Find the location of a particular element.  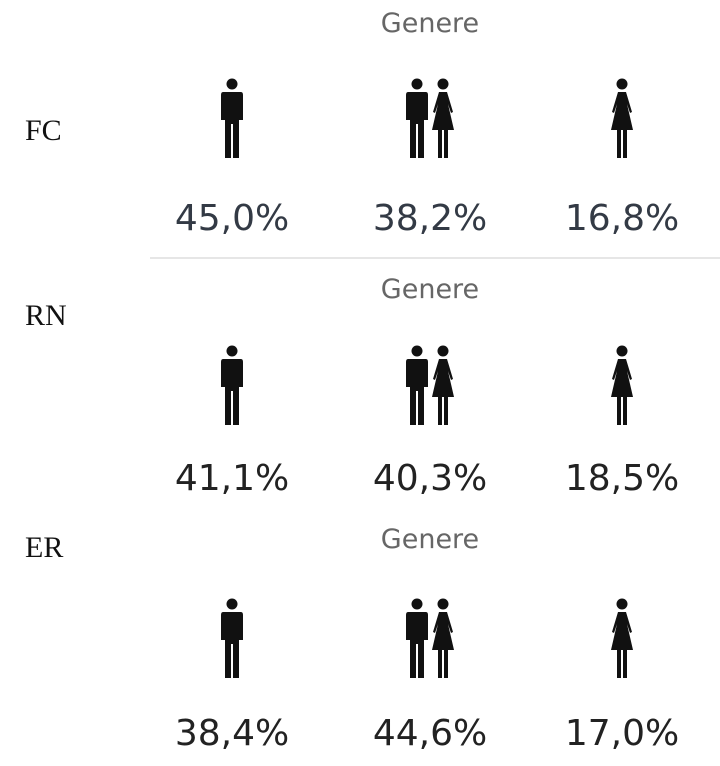

percentage: 41,1% is located at coordinates (232, 478).